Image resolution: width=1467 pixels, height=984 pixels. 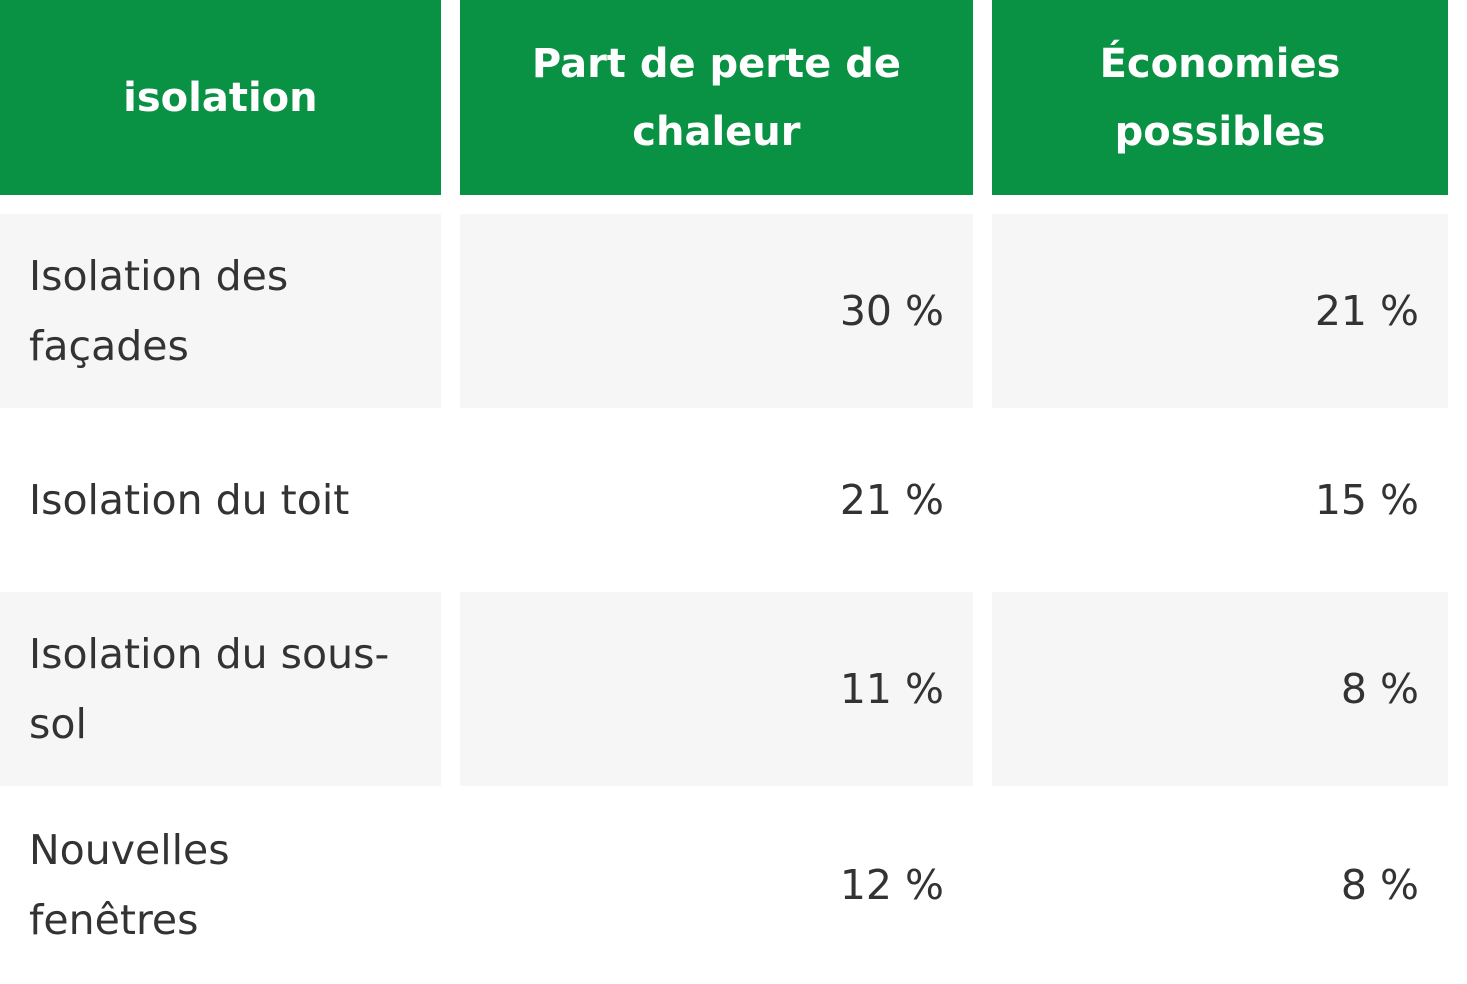 I want to click on row-label: Isolation du toit, so click(x=220, y=500).